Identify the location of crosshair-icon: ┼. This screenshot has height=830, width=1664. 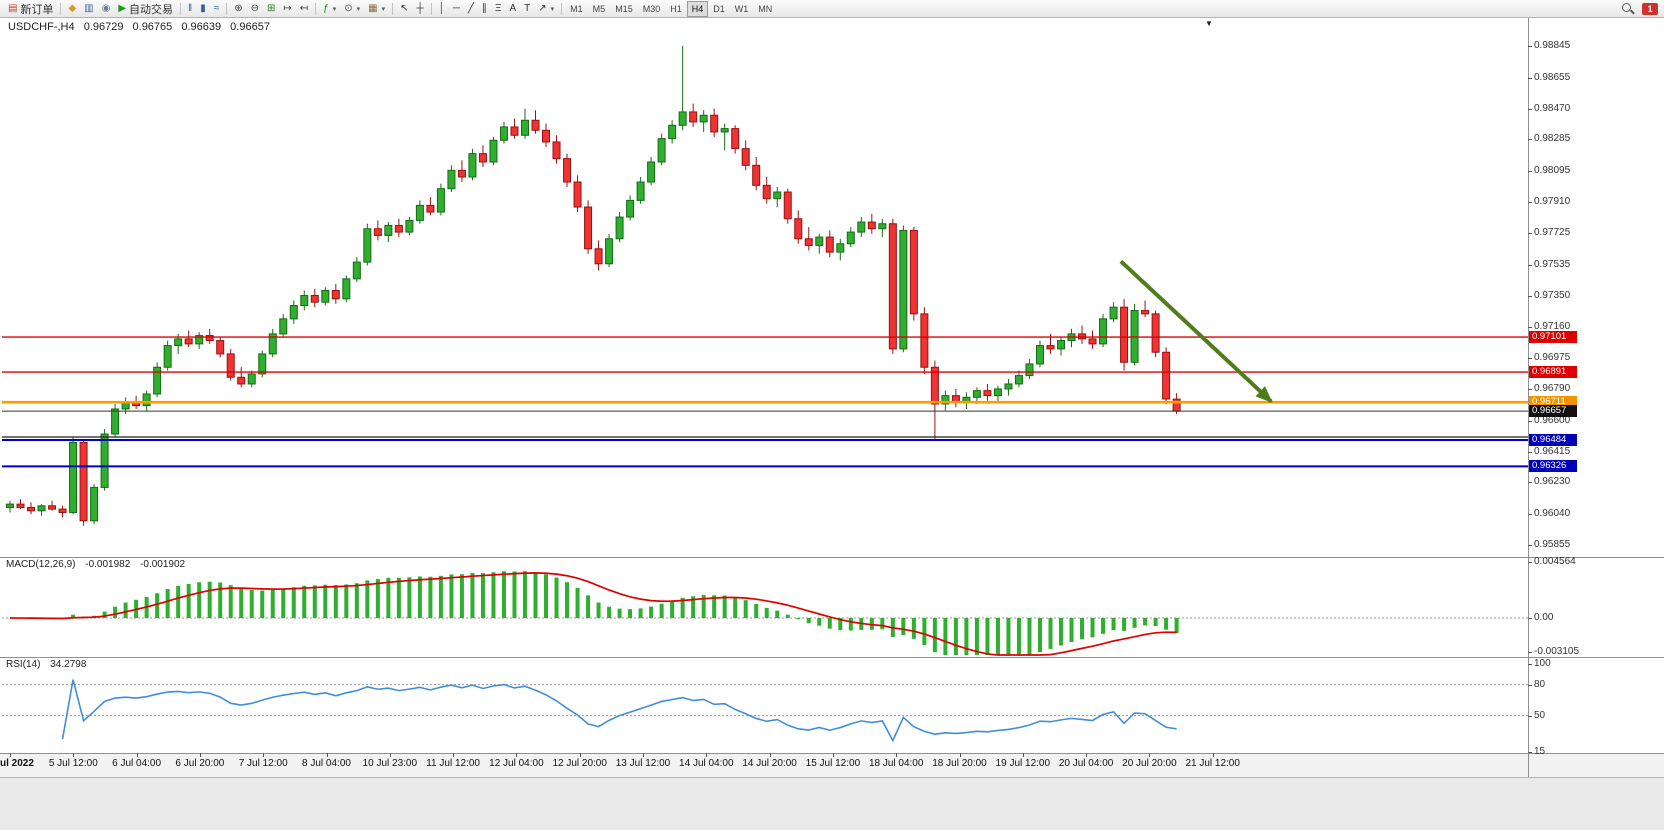
(420, 9).